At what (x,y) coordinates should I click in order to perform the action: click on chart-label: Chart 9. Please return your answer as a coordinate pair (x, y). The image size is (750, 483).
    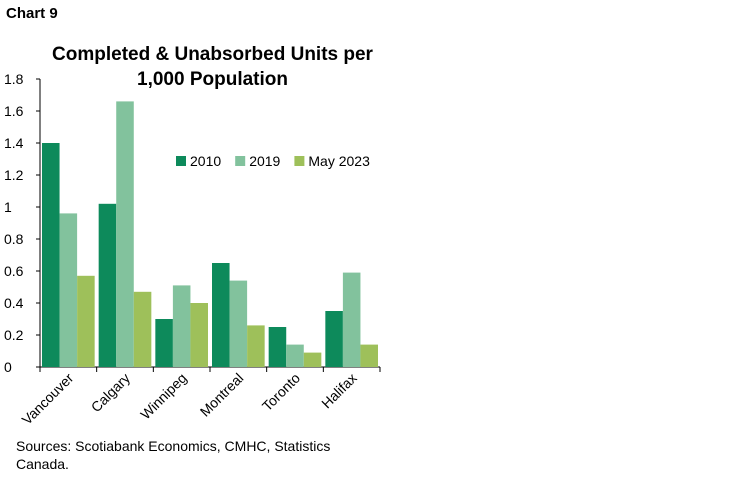
    Looking at the image, I should click on (32, 13).